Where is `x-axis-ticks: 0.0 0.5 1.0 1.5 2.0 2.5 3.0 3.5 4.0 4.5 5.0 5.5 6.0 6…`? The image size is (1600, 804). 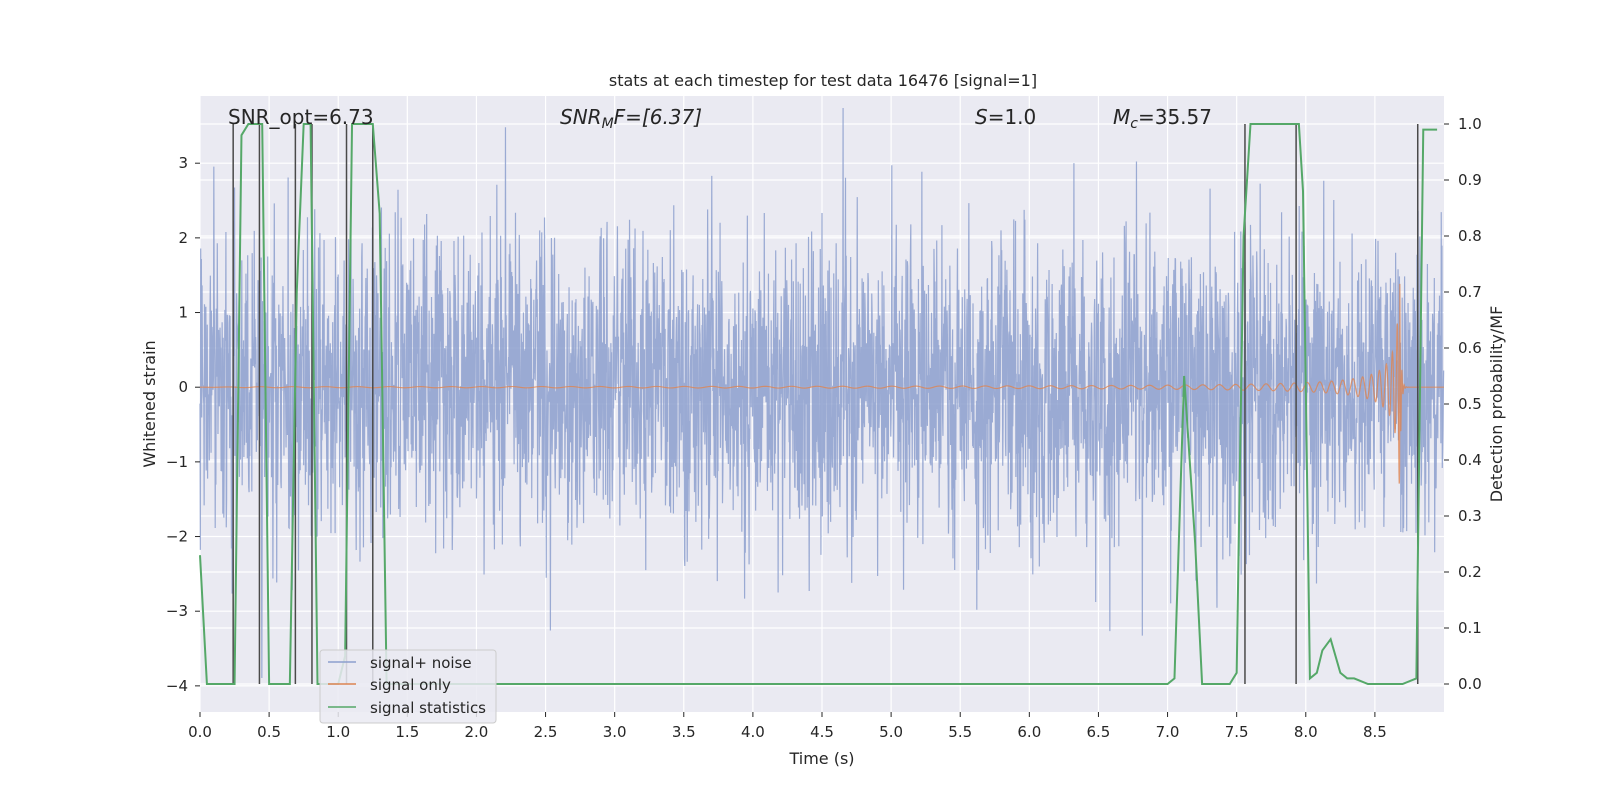
x-axis-ticks: 0.0 0.5 1.0 1.5 2.0 2.5 3.0 3.5 4.0 4.5 5.0 5.5 6.0 6… is located at coordinates (787, 726).